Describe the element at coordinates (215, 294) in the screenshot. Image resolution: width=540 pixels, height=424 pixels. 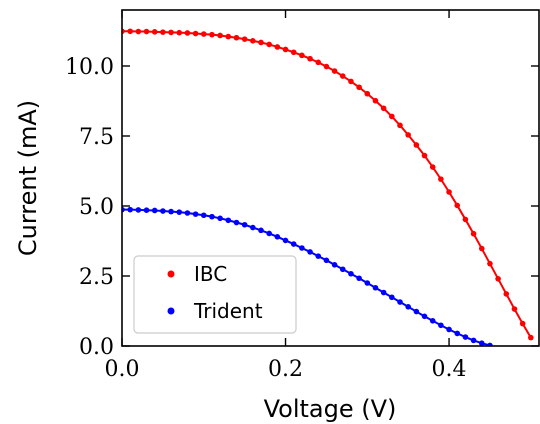
I see `legend-box` at that location.